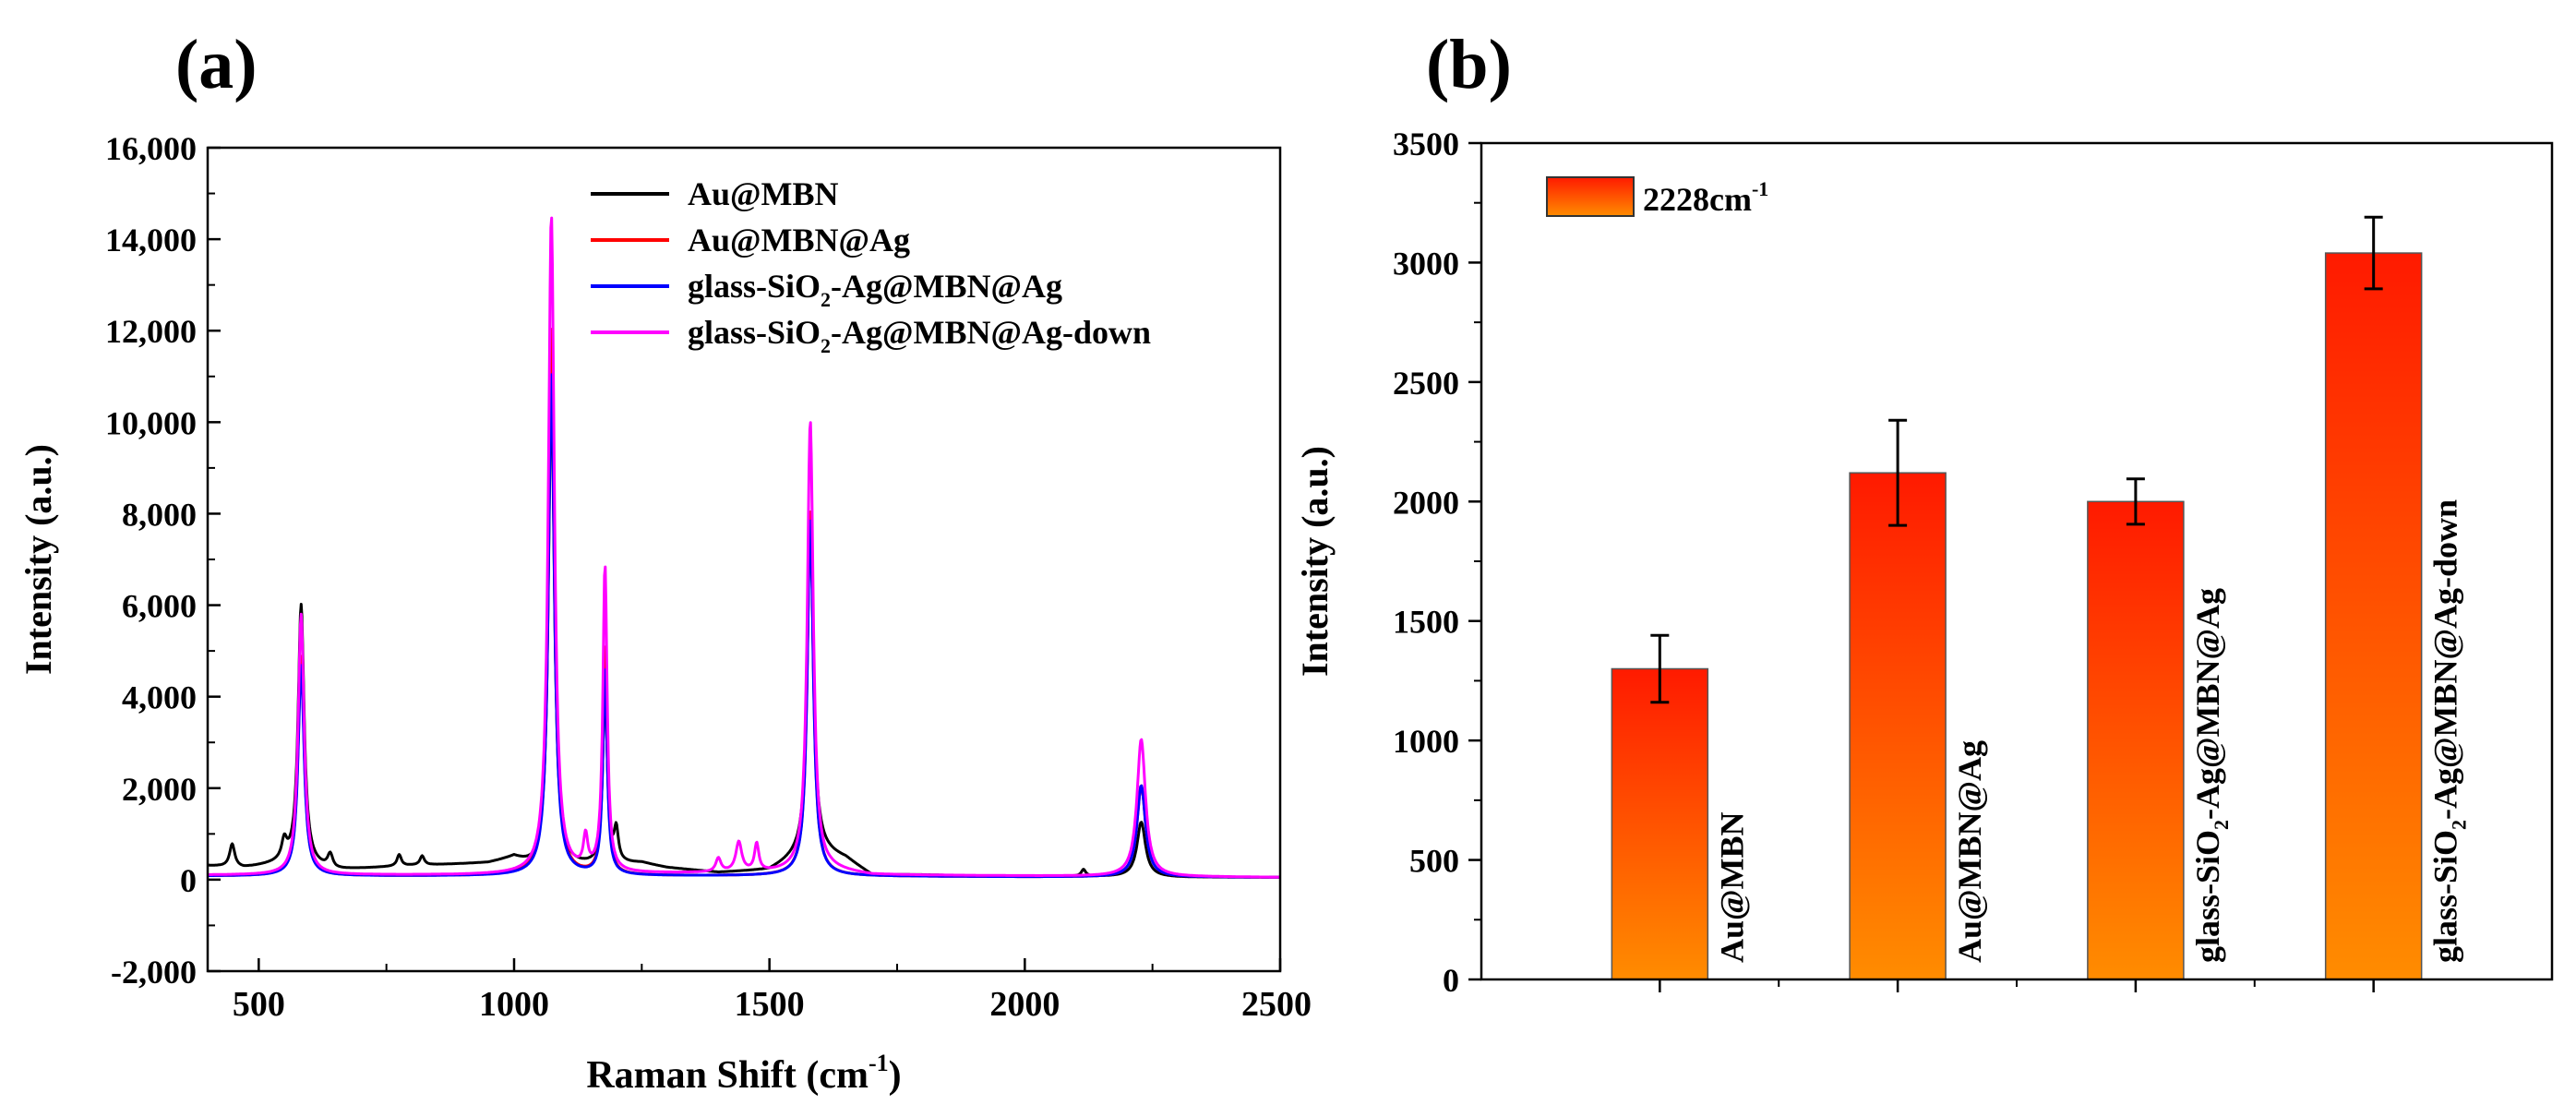 The width and height of the screenshot is (2576, 1117). I want to click on a-x-tick-label: 500, so click(259, 1004).